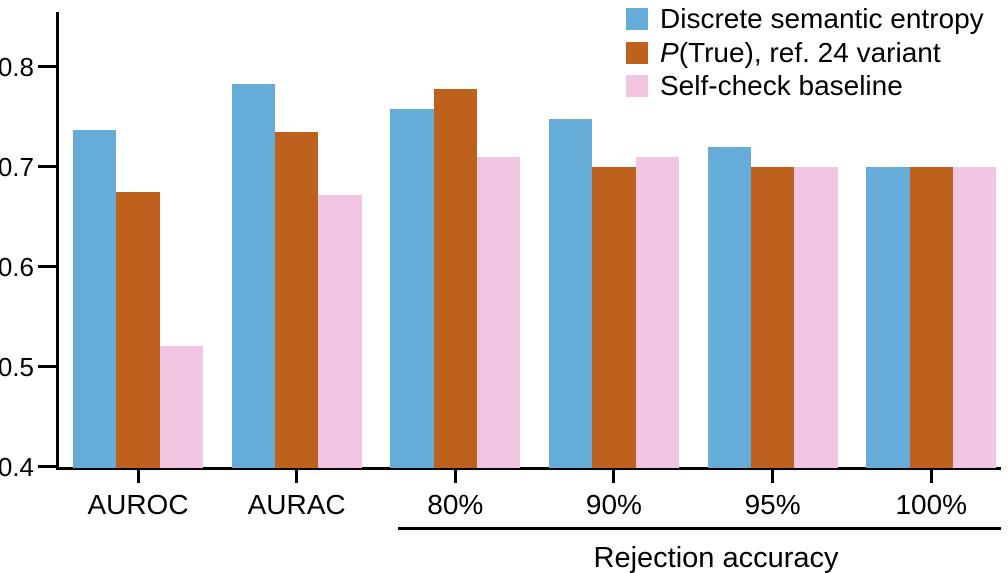 The width and height of the screenshot is (1008, 573). Describe the element at coordinates (781, 86) in the screenshot. I see `legend-label-self-check-baseline: Self-check baseline` at that location.